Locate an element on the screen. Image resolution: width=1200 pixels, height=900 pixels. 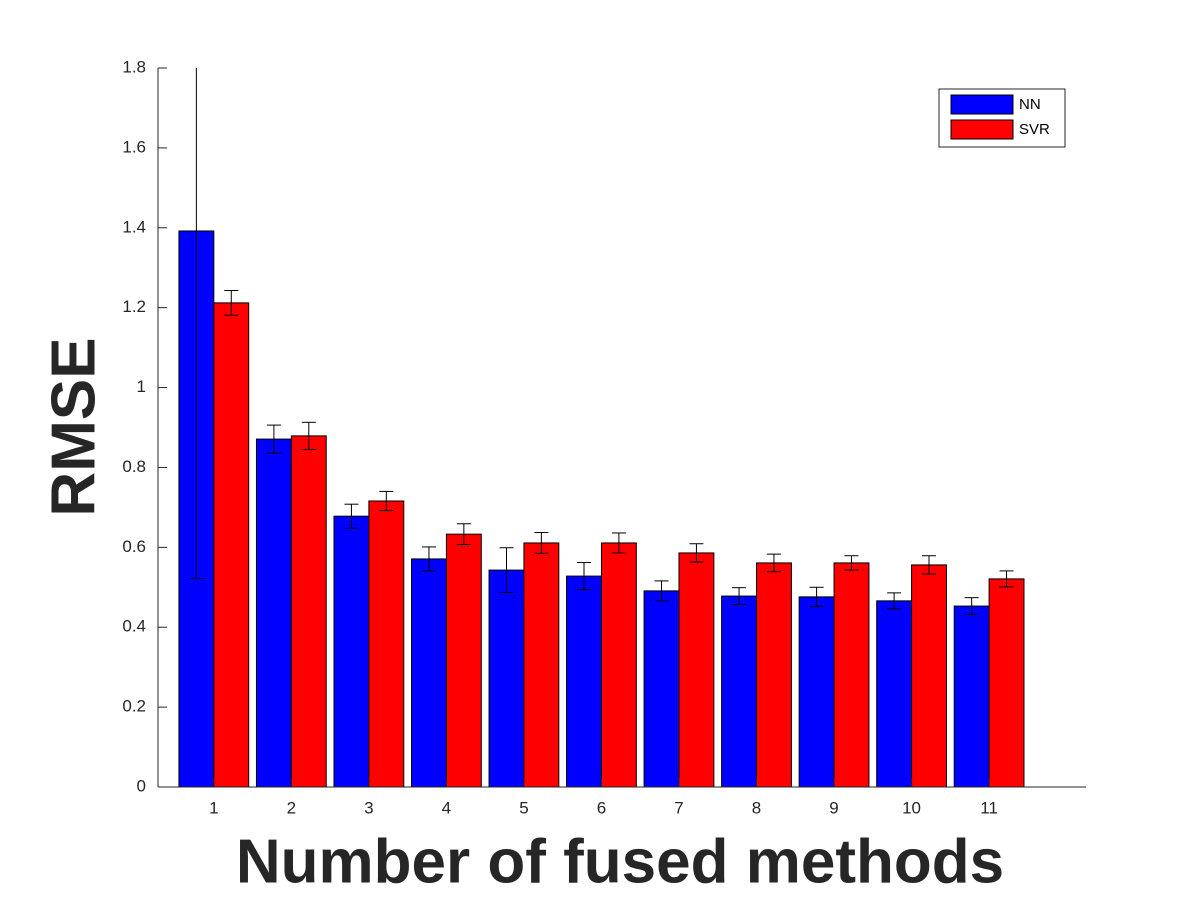
x-tick-label: 5 is located at coordinates (523, 807).